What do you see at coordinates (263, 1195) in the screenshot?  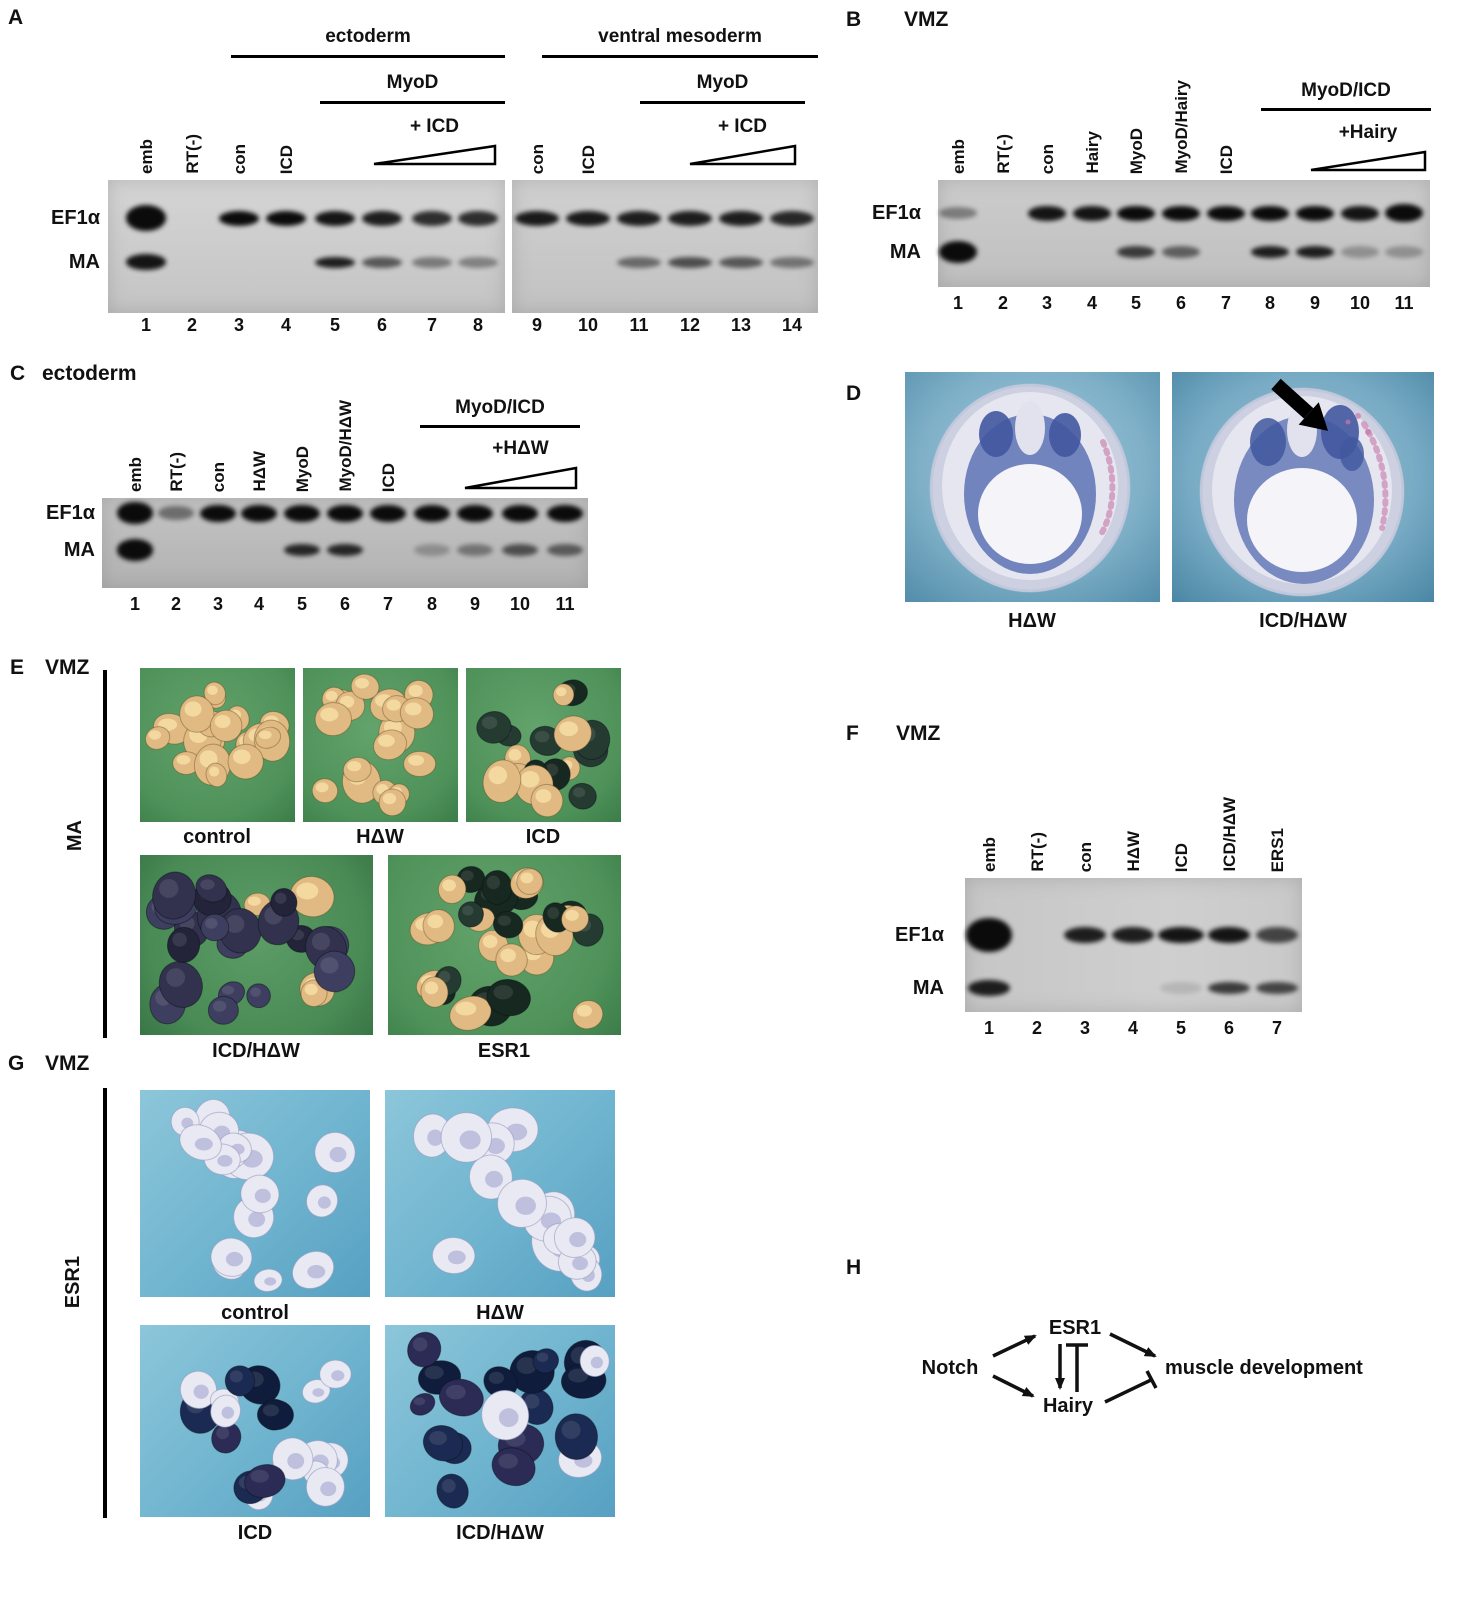 I see `explant-photo-canvas` at bounding box center [263, 1195].